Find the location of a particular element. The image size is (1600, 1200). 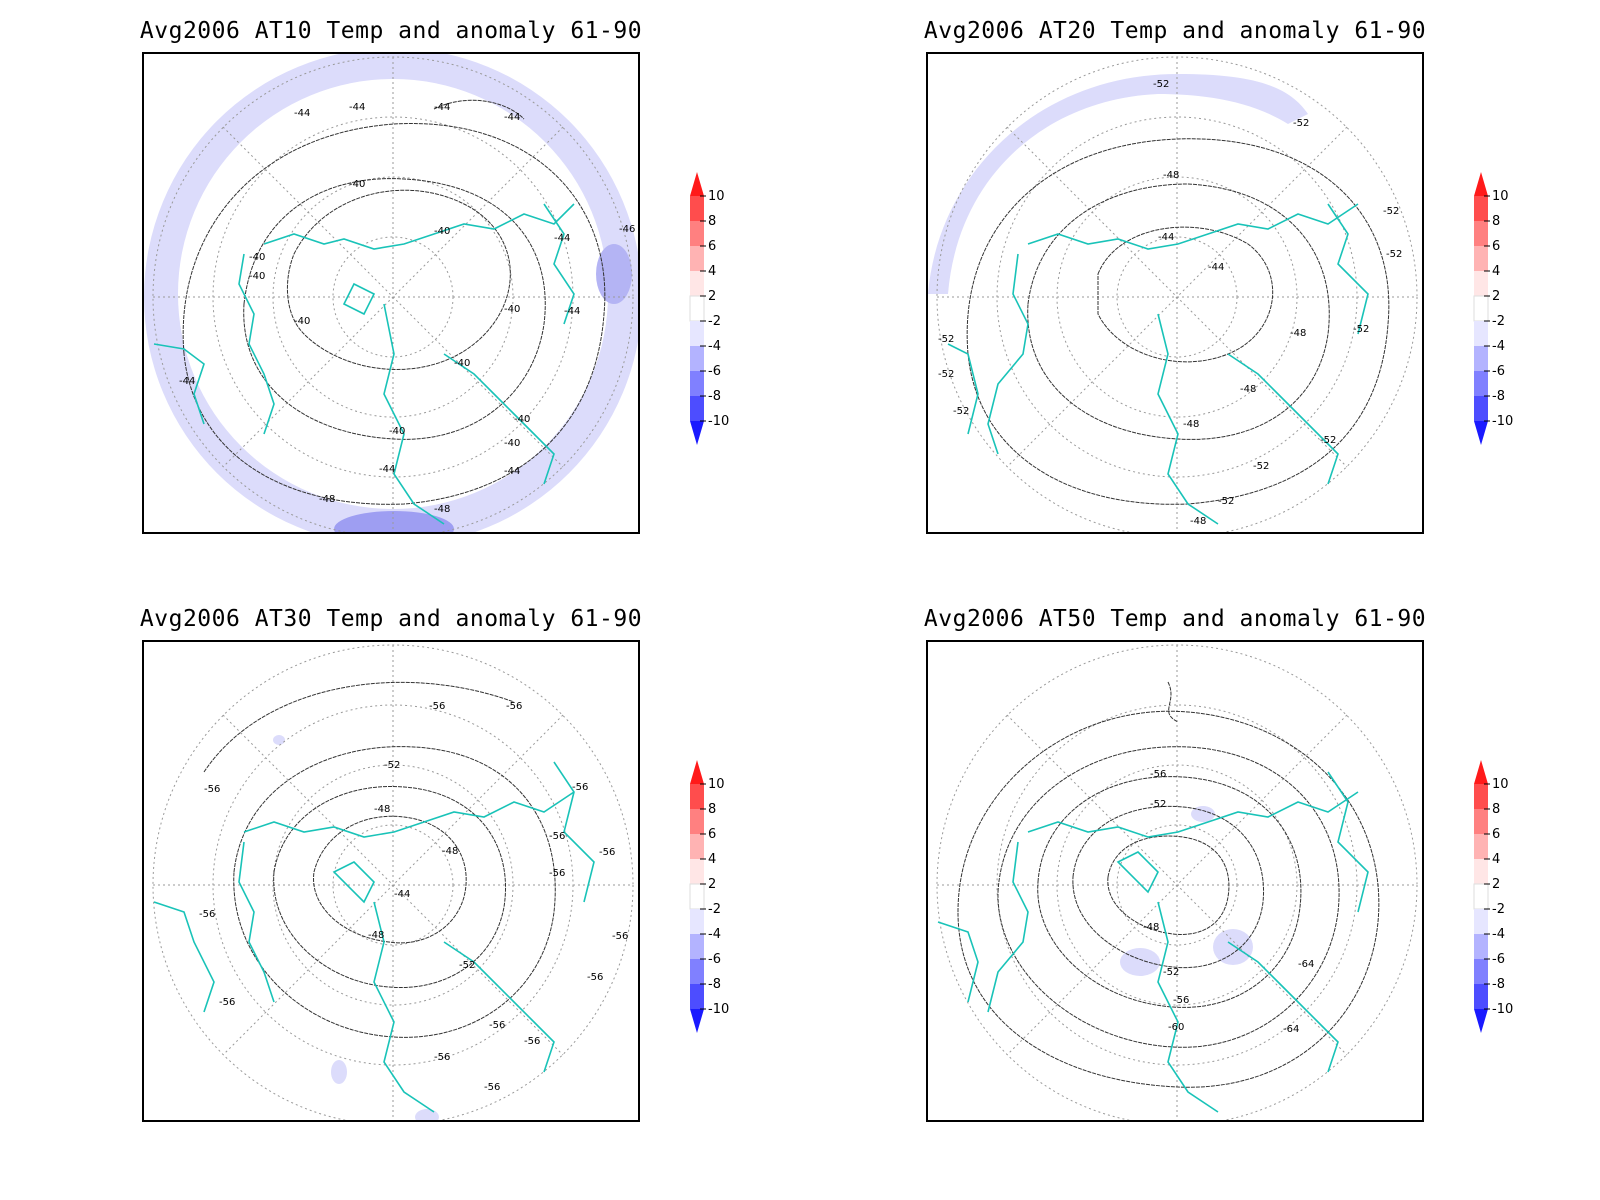

panel-1-colorbar: 10 8 6 4 2 -2 -4 -6 -8 -10 is located at coordinates (718, 313).